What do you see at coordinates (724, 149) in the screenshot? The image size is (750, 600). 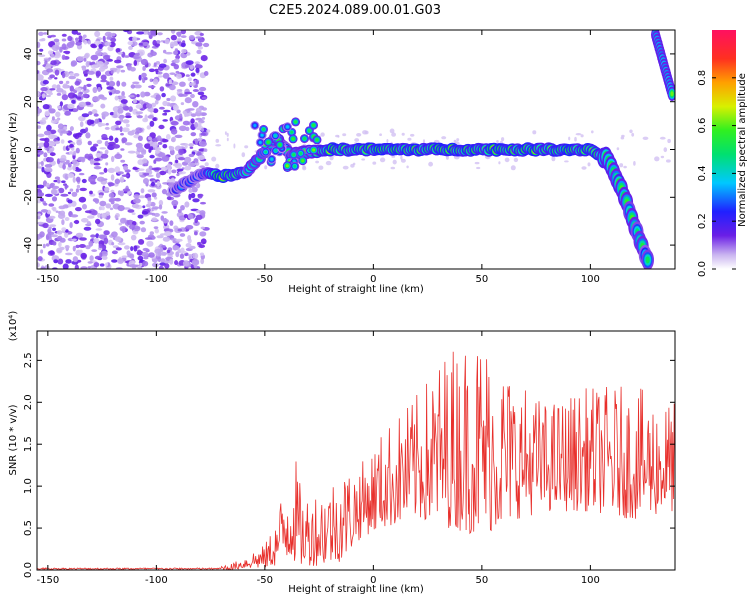 I see `colorbar-gradient` at bounding box center [724, 149].